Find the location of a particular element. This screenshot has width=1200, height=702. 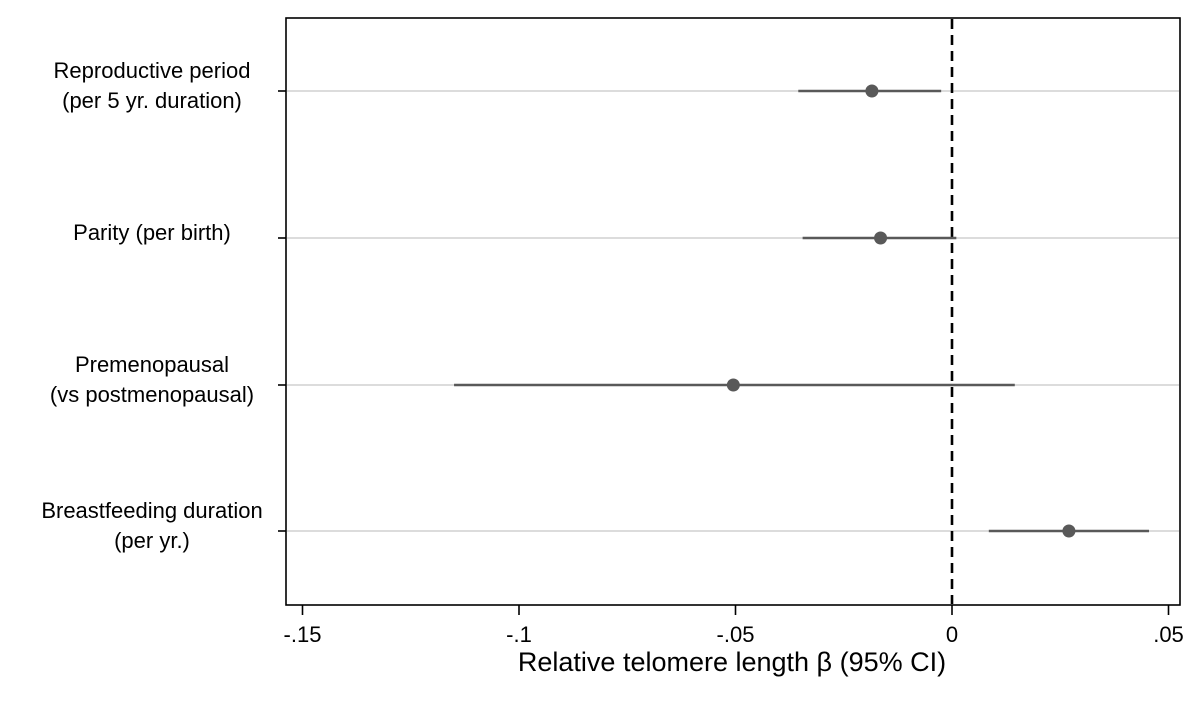

row-label: Premenopausal (vs postmenopausal) is located at coordinates (152, 379).